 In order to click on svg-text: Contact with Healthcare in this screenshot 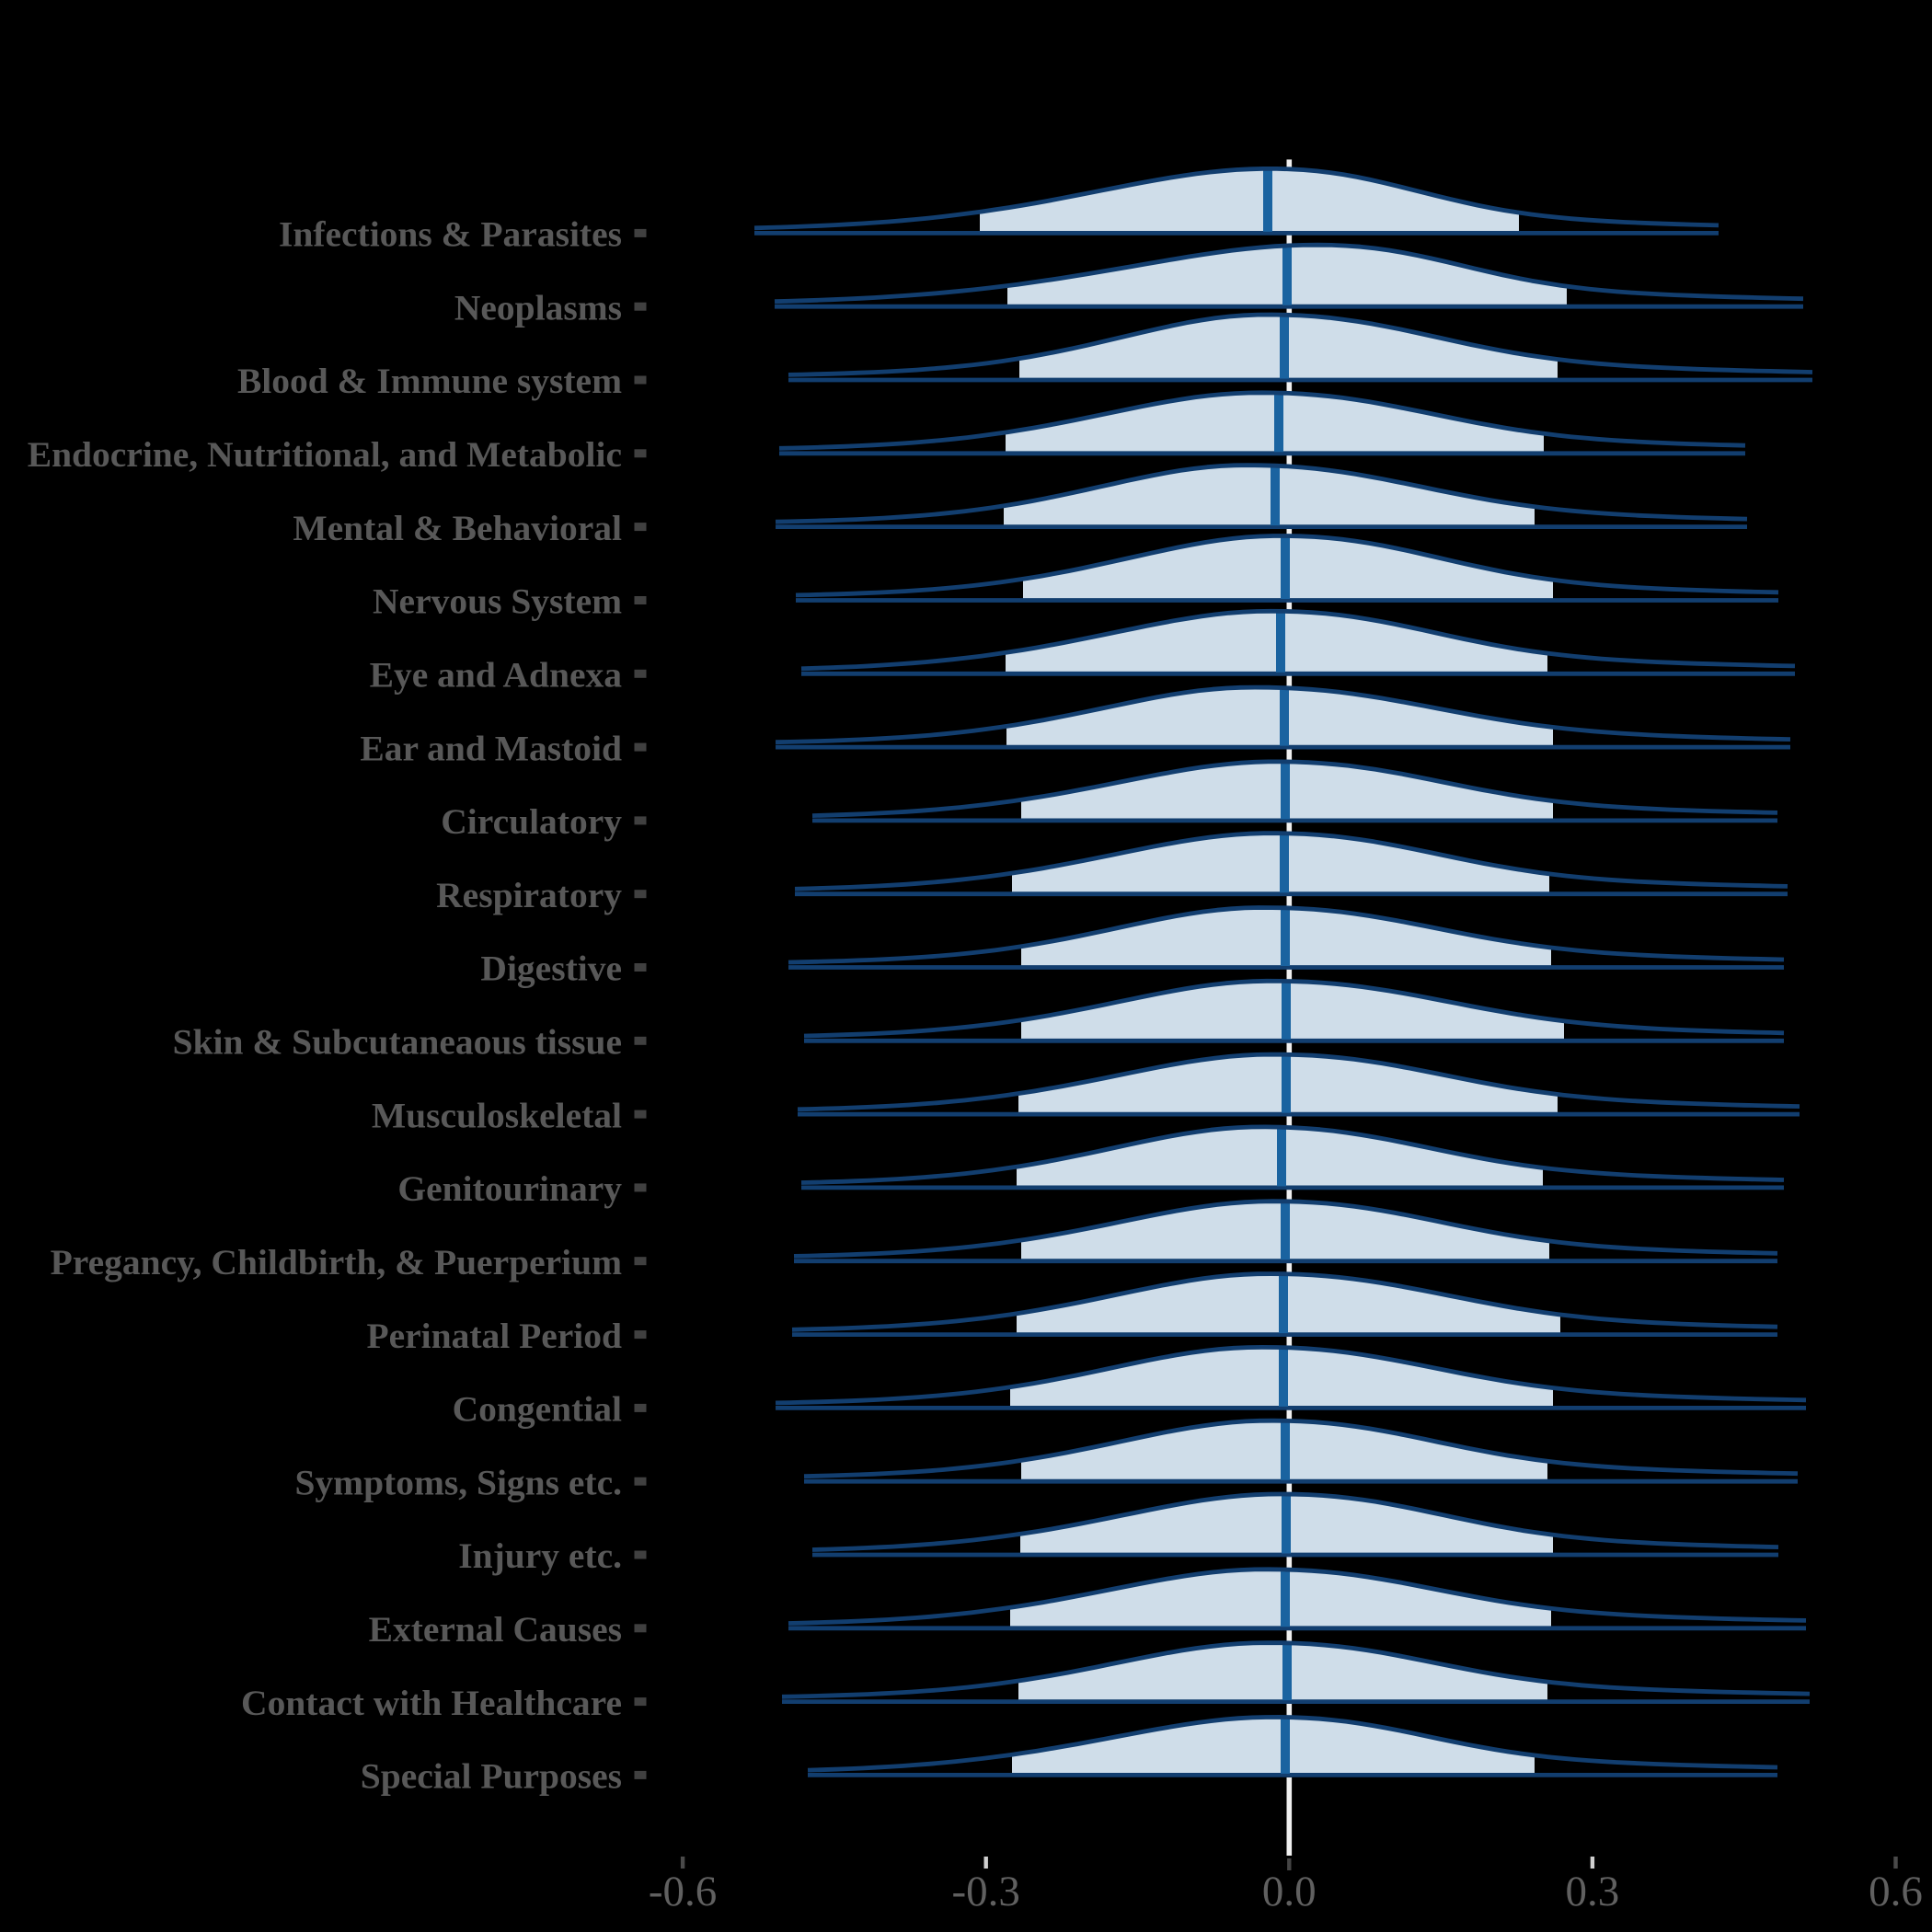, I will do `click(431, 1703)`.